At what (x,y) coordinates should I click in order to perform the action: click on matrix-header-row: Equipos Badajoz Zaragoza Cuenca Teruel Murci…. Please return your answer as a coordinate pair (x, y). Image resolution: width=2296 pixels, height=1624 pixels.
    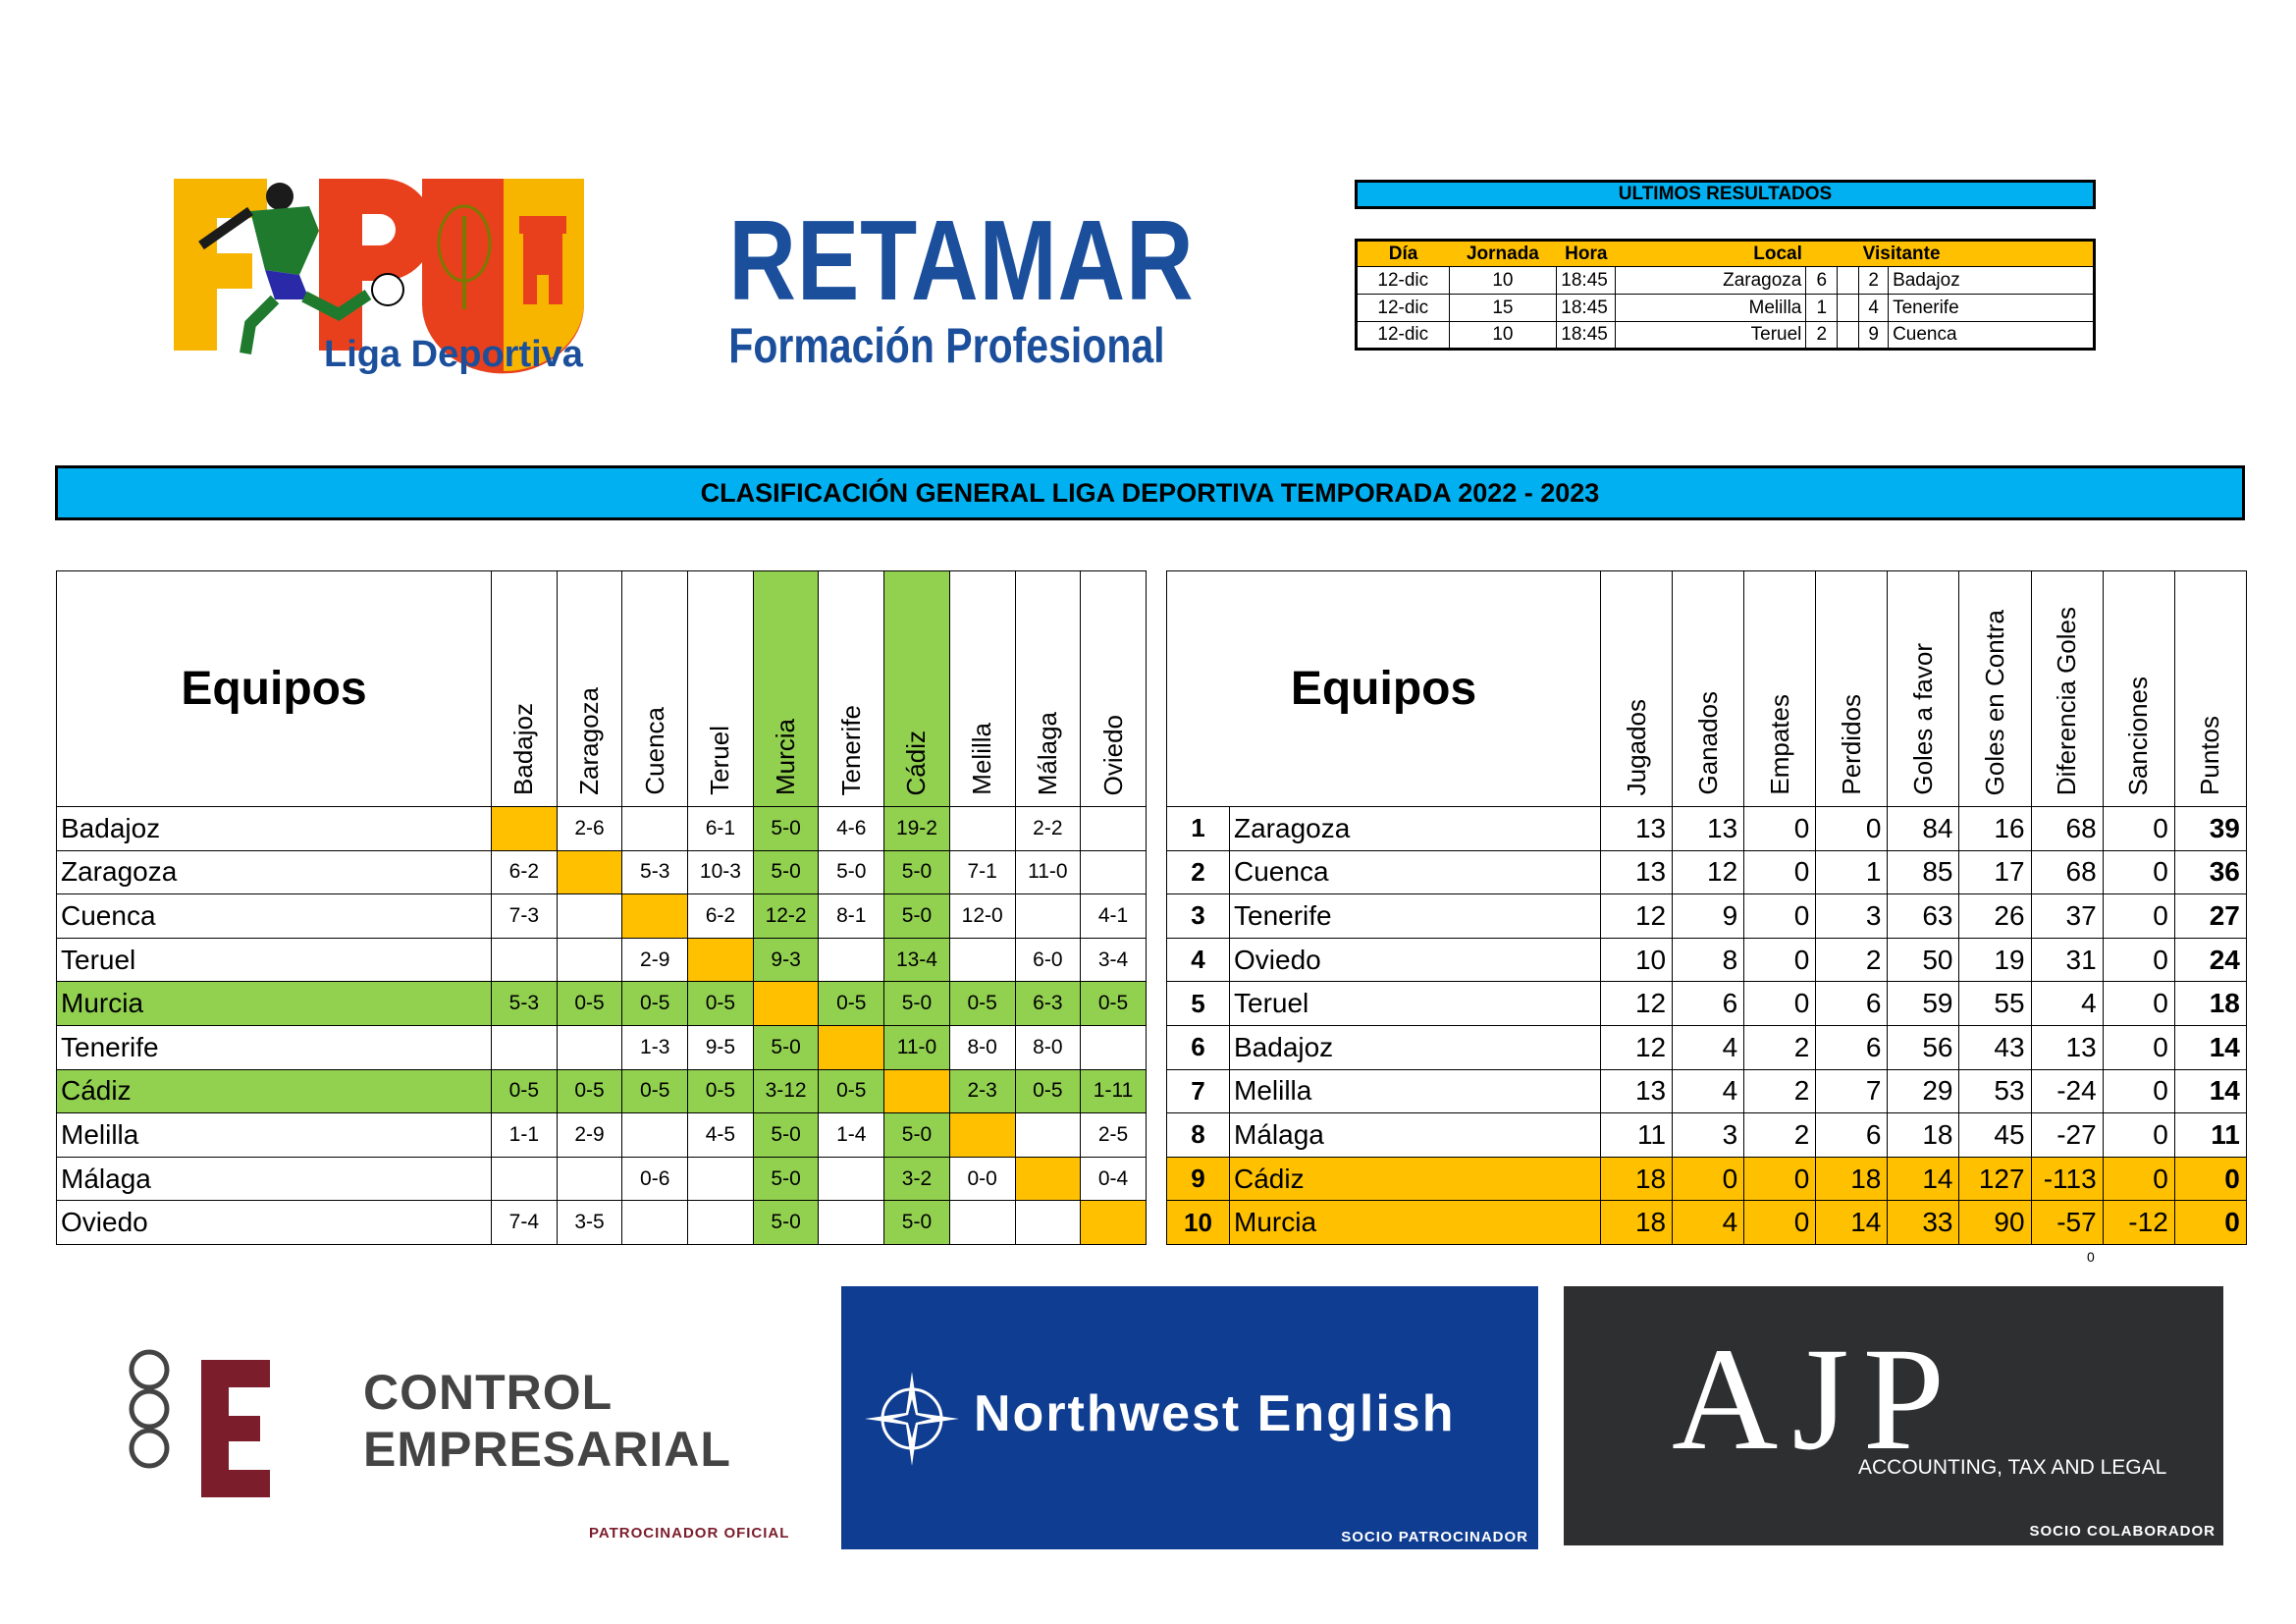
    Looking at the image, I should click on (602, 688).